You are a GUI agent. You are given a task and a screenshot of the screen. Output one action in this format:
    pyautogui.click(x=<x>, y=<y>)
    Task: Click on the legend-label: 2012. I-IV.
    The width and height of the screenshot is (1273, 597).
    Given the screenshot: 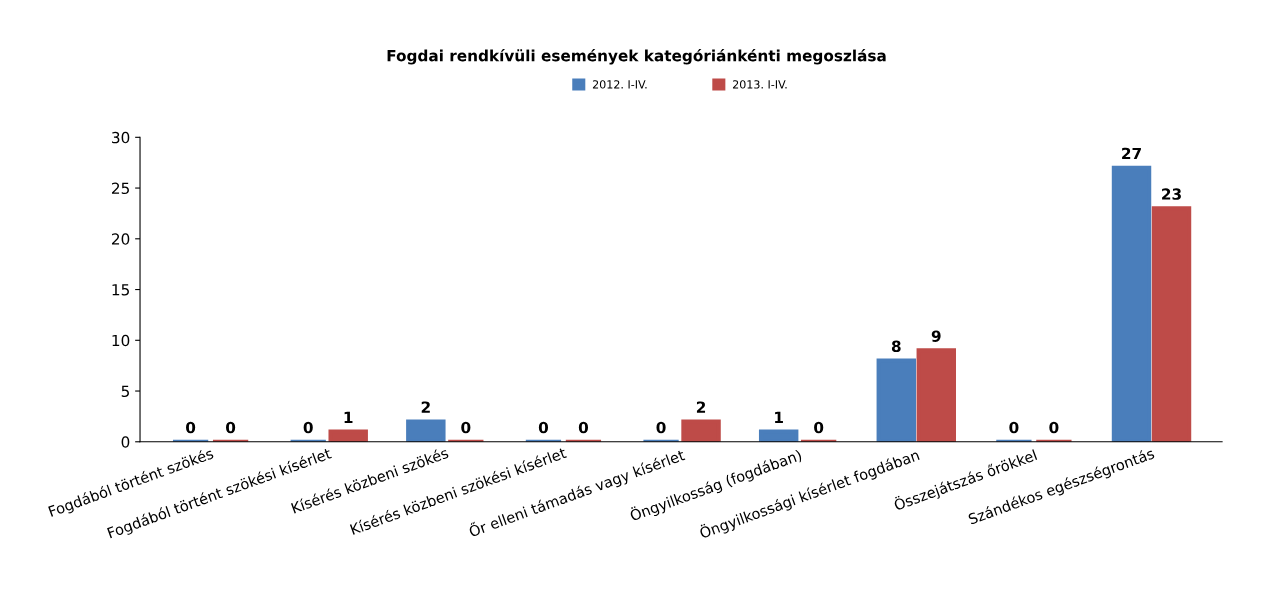 What is the action you would take?
    pyautogui.click(x=619, y=84)
    